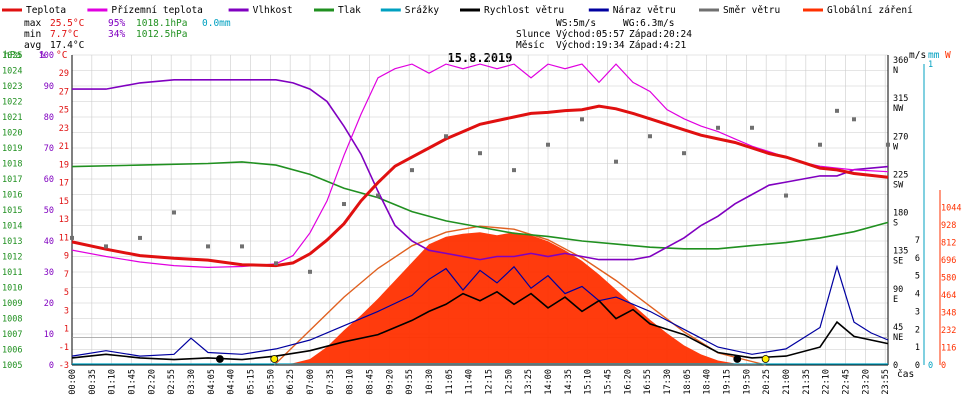  What do you see at coordinates (948, 331) in the screenshot?
I see `tick-w-2: 232` at bounding box center [948, 331].